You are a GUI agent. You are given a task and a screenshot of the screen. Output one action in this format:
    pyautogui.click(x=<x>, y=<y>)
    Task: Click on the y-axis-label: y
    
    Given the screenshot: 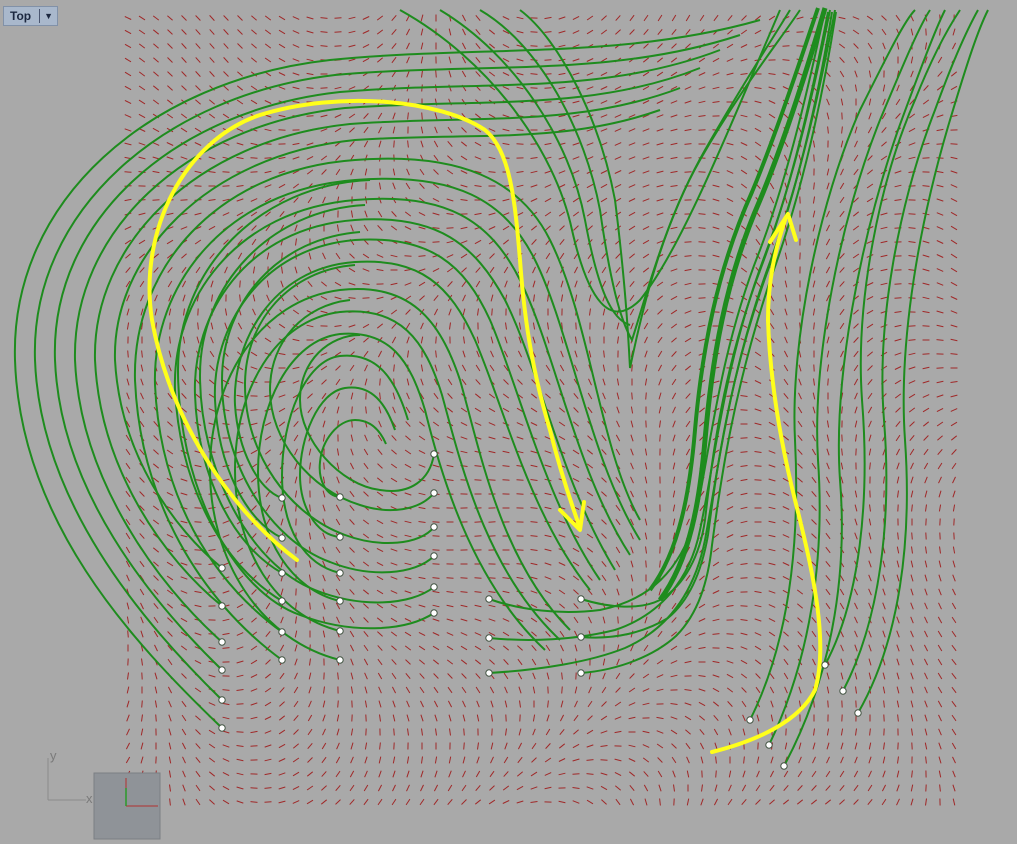 What is the action you would take?
    pyautogui.click(x=53, y=755)
    